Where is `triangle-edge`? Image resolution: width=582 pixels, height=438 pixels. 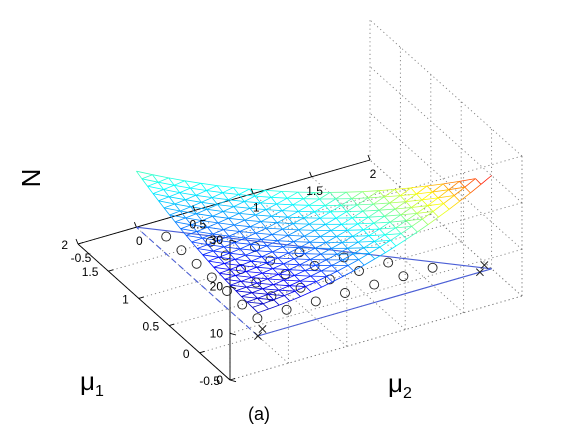 triangle-edge is located at coordinates (197, 281).